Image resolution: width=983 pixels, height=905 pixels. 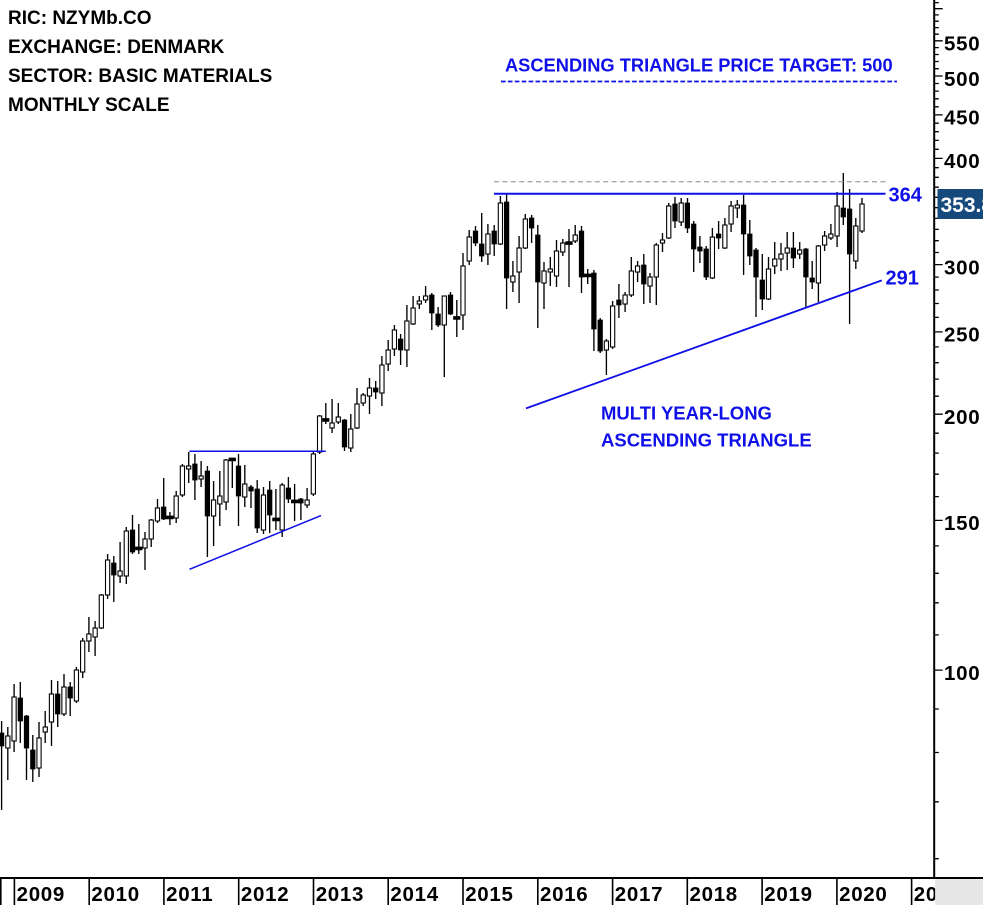 What do you see at coordinates (962, 161) in the screenshot?
I see `svg-text: 400` at bounding box center [962, 161].